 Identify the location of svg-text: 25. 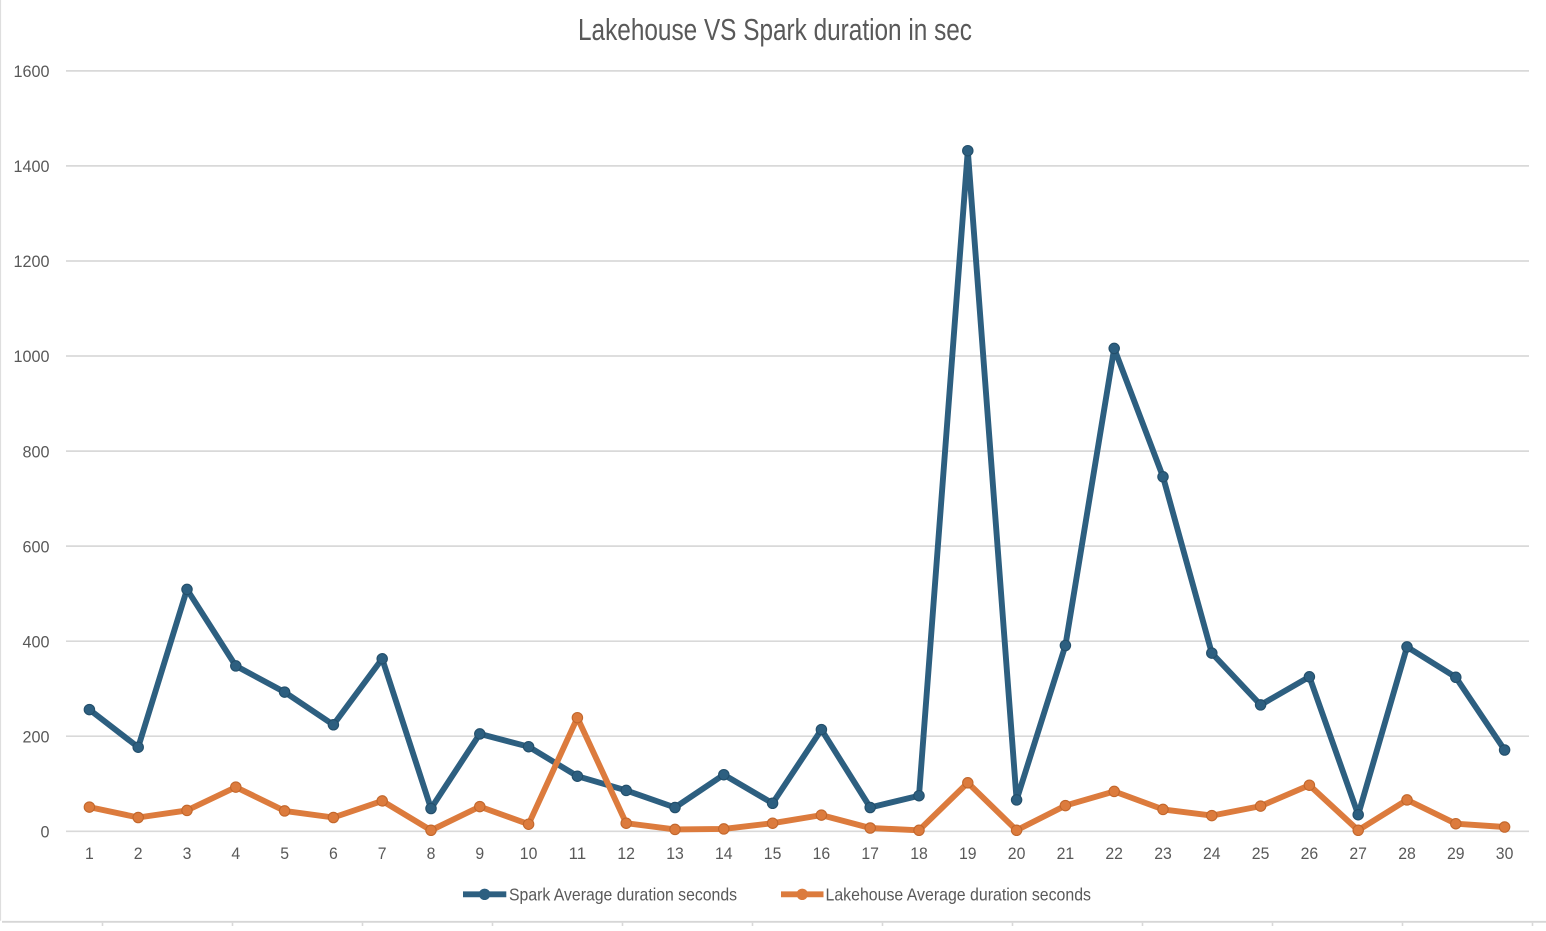
(1261, 853).